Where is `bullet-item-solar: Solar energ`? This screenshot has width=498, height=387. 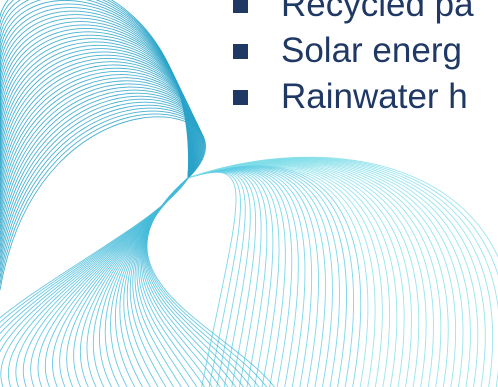 bullet-item-solar: Solar energ is located at coordinates (353, 51).